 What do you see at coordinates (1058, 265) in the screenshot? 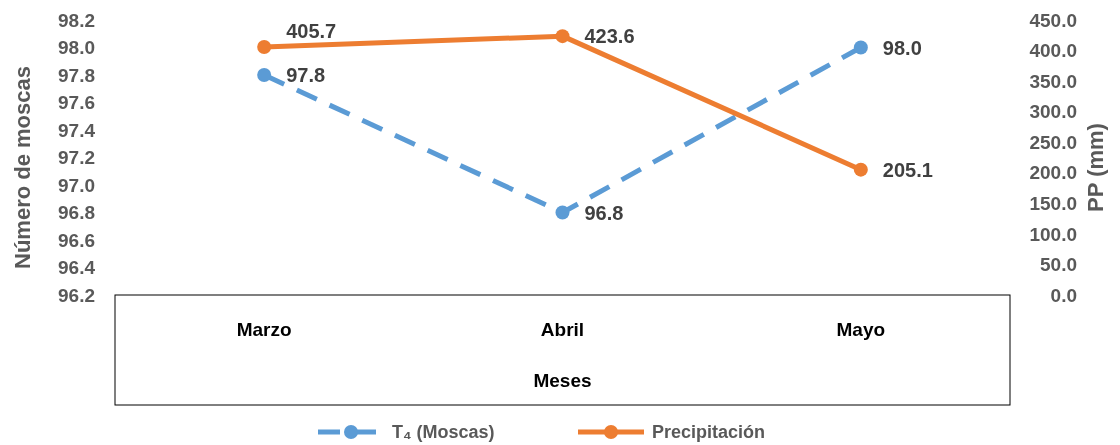
I see `y2-tick-label: 50.0` at bounding box center [1058, 265].